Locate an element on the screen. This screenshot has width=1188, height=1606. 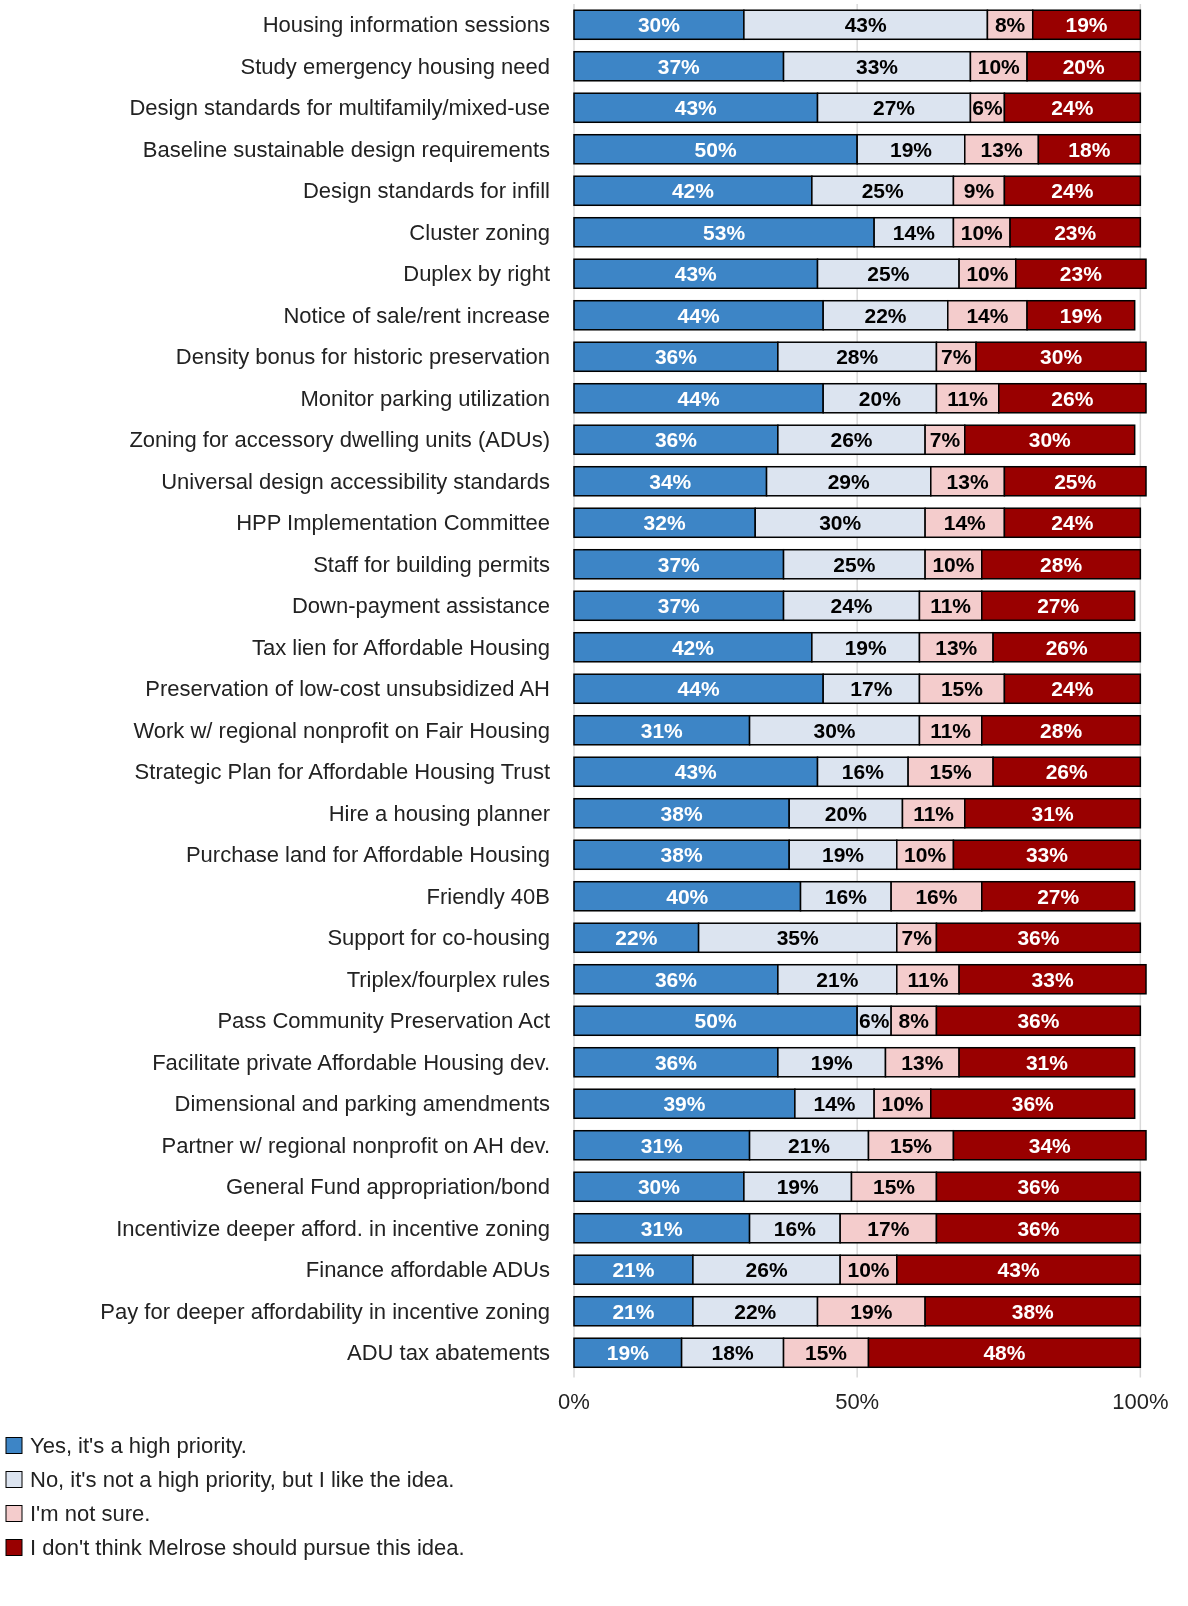
y-tick-label: Density bonus for historic preservation is located at coordinates (362, 357).